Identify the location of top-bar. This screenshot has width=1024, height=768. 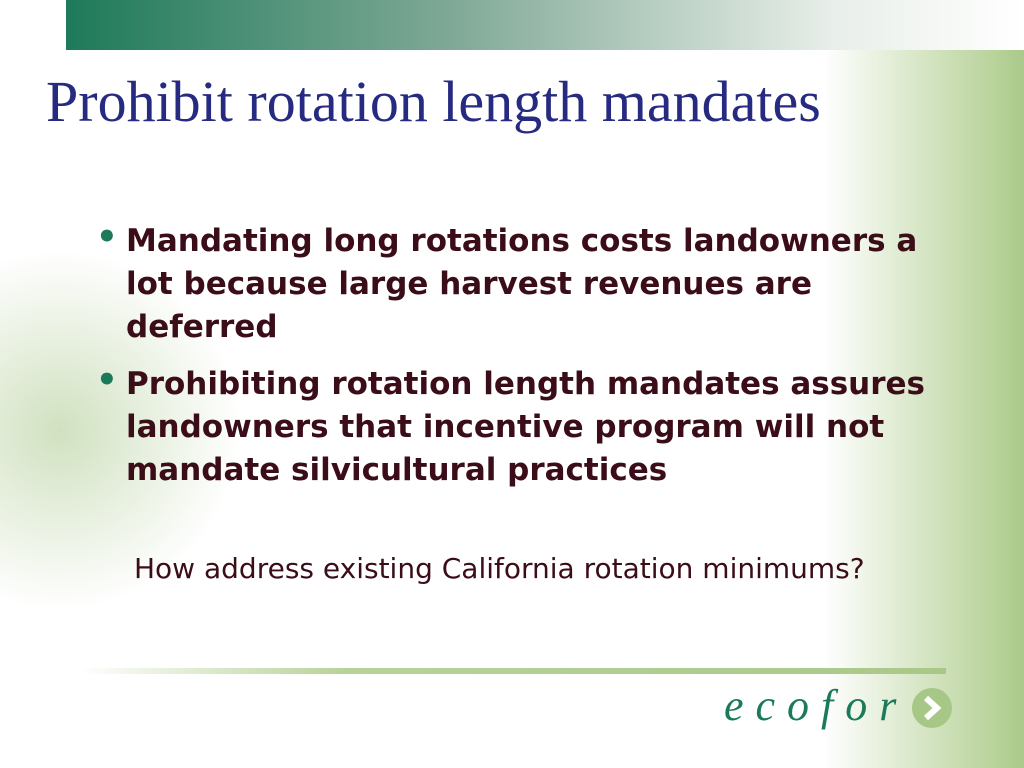
(545, 25).